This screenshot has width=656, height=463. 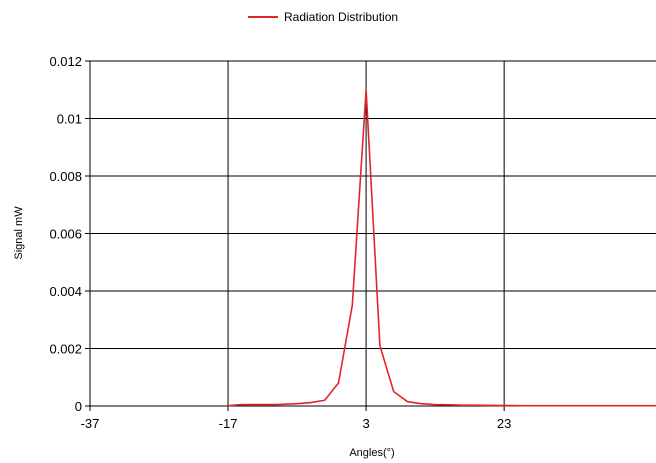 What do you see at coordinates (69, 119) in the screenshot?
I see `y-tick-label: 0.01` at bounding box center [69, 119].